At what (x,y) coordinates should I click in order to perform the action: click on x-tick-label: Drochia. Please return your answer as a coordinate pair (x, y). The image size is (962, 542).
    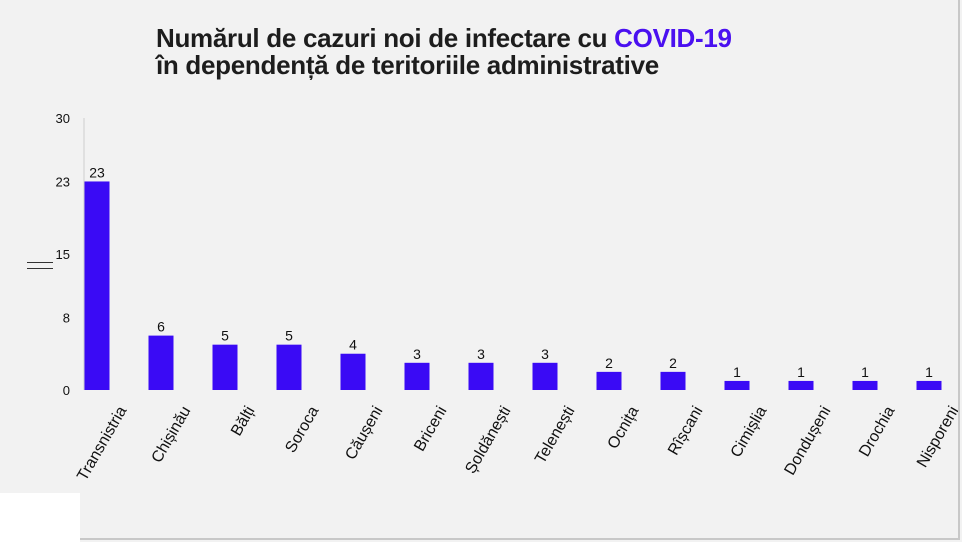
    Looking at the image, I should click on (877, 431).